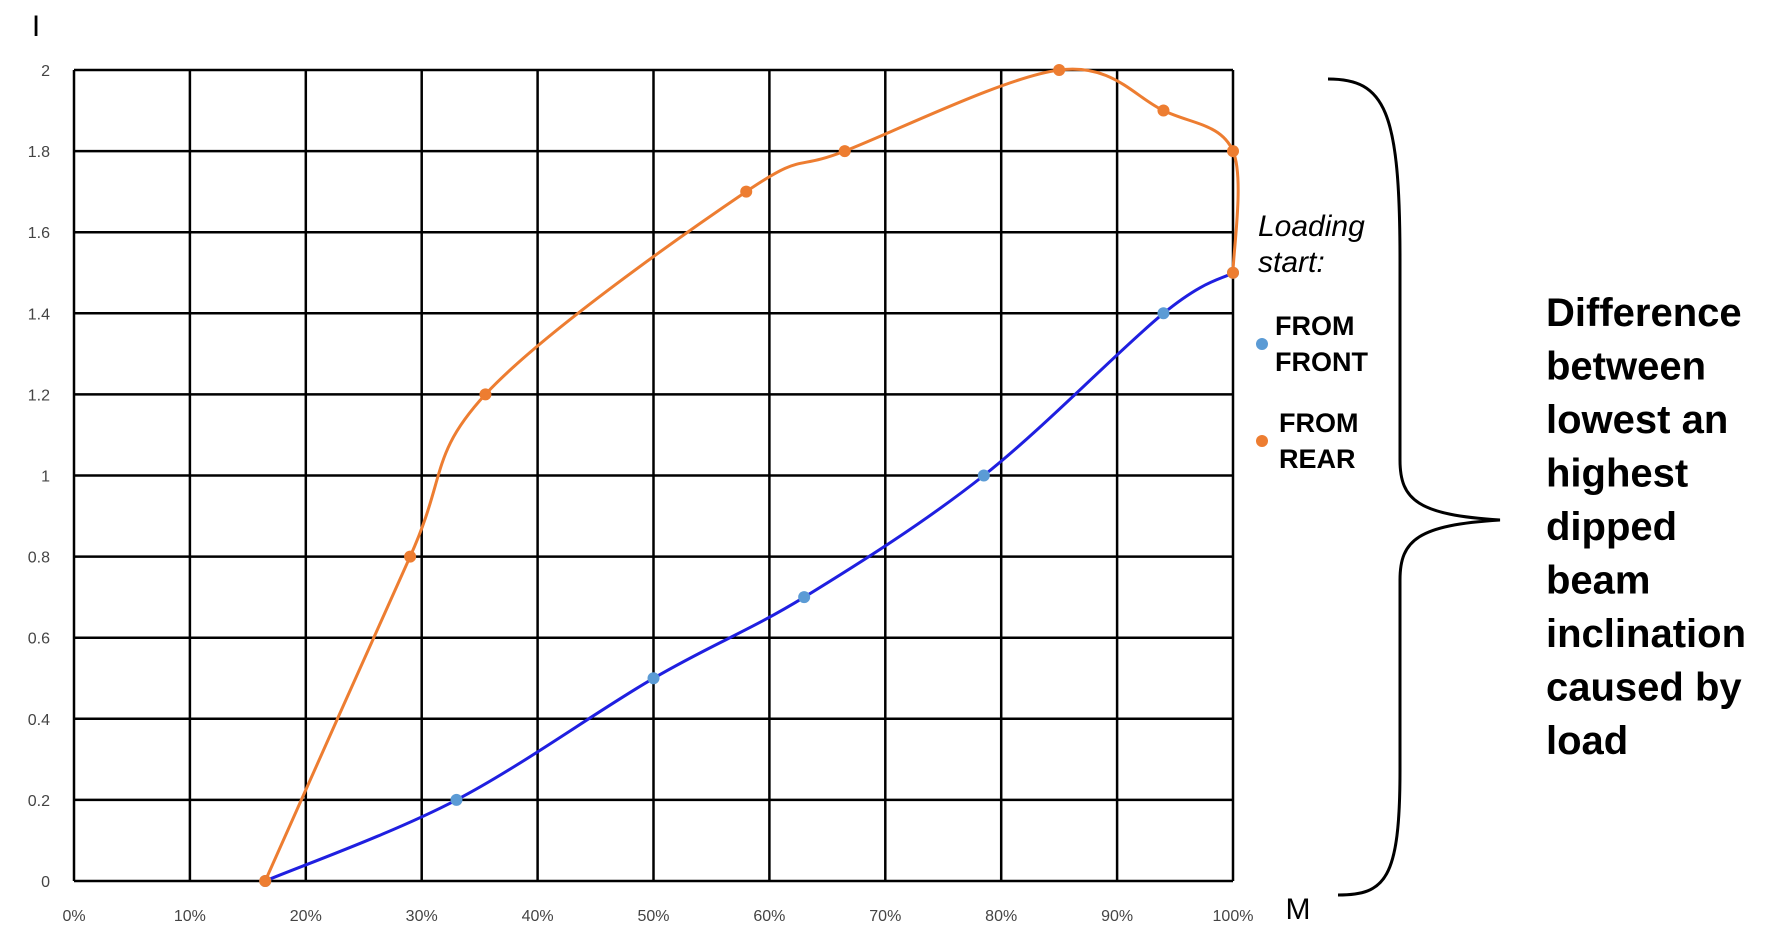 The image size is (1787, 931). What do you see at coordinates (39, 720) in the screenshot?
I see `y-tick-label: 0.4` at bounding box center [39, 720].